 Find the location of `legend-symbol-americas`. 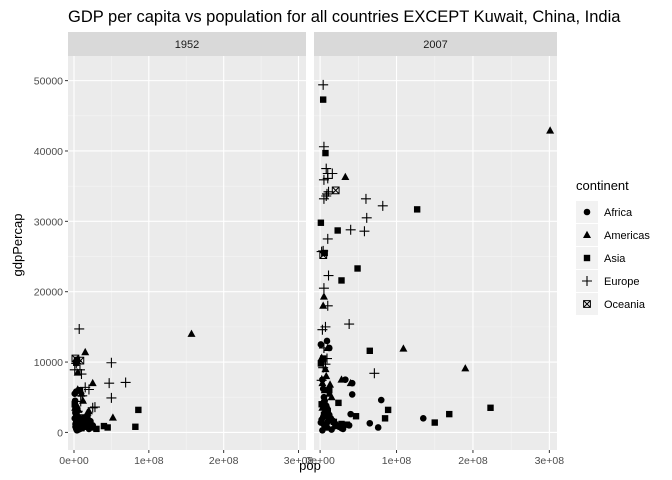

legend-symbol-americas is located at coordinates (587, 234).